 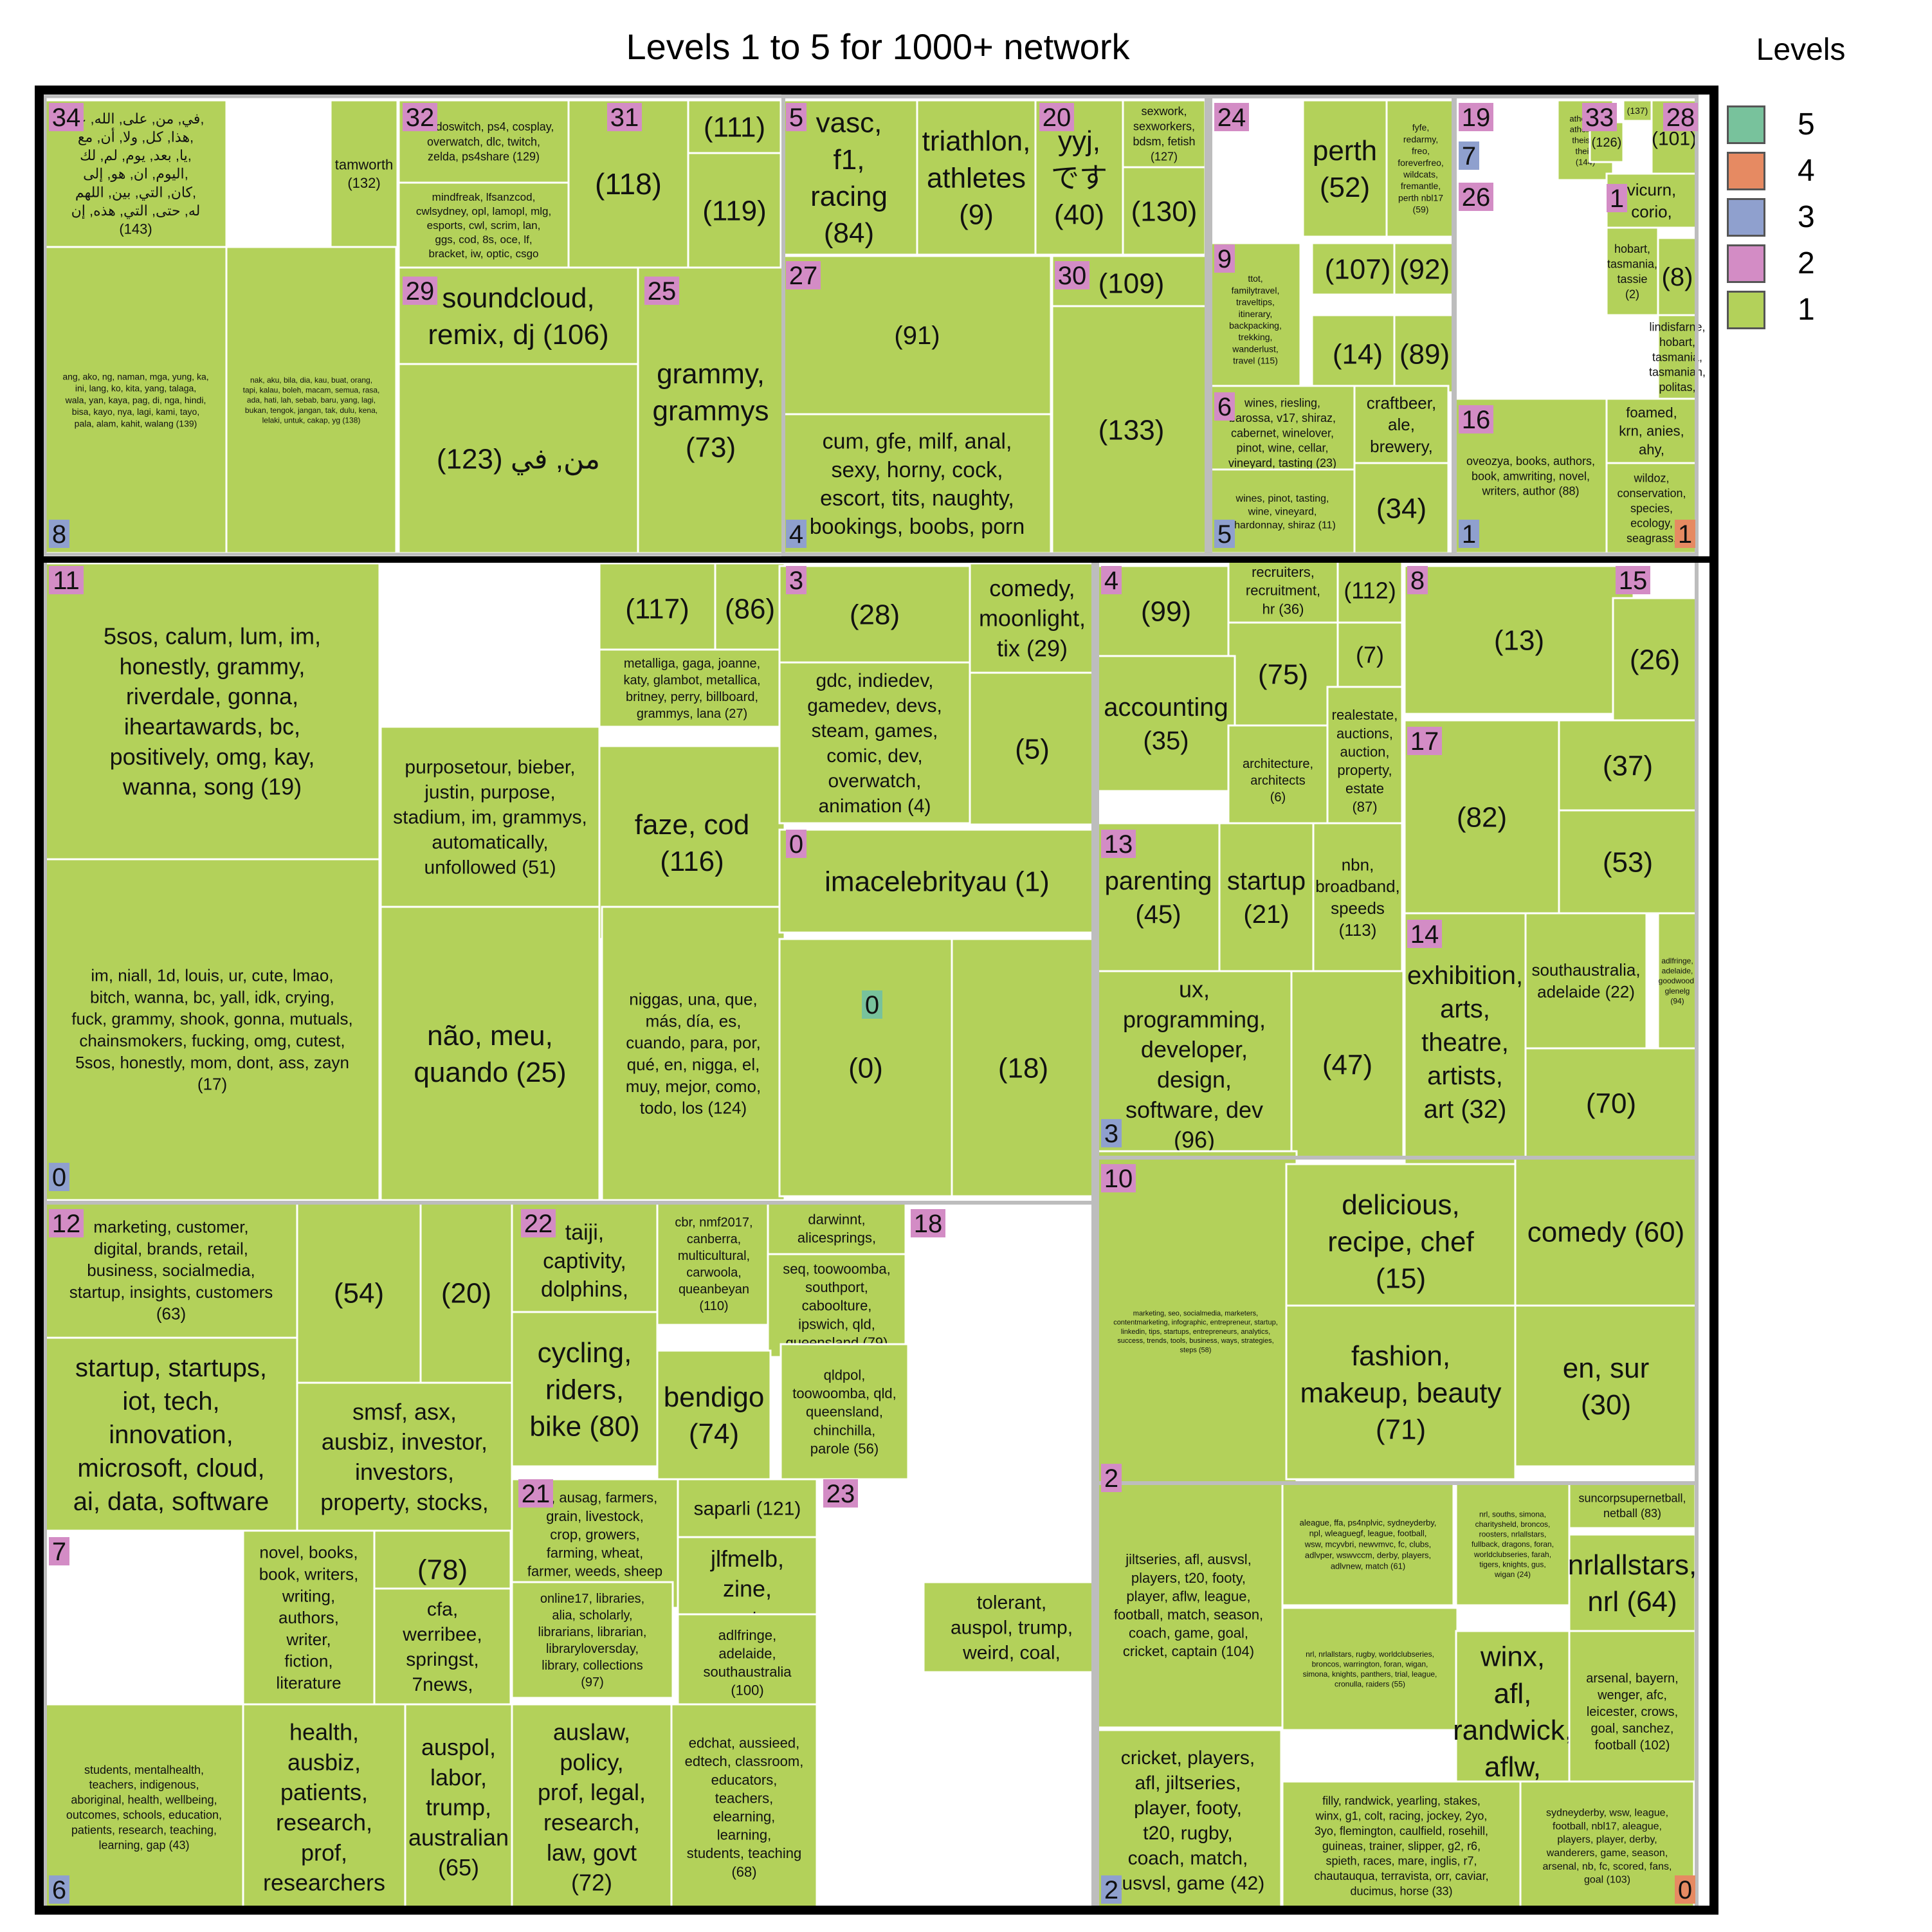 I want to click on treemap-leaf-label: hobart, tasmania, tassie (2), so click(x=1632, y=271).